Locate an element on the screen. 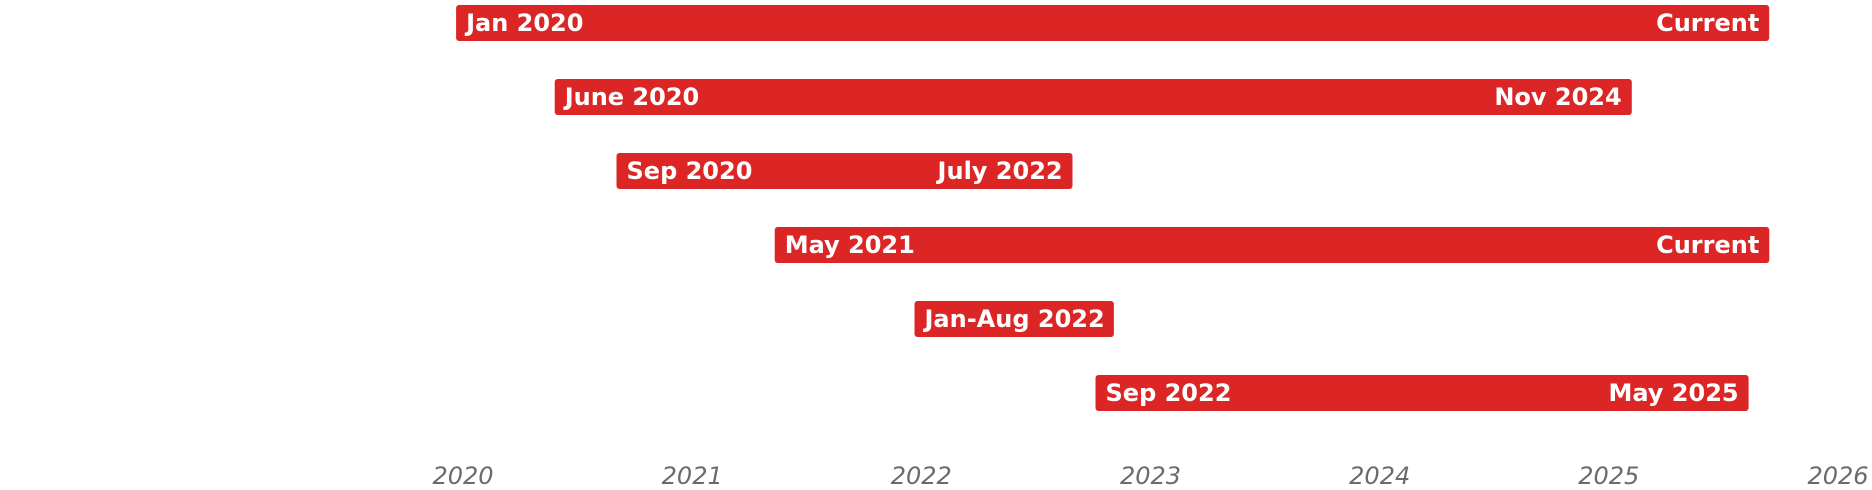  x-tick-label: 2023 is located at coordinates (1150, 476).